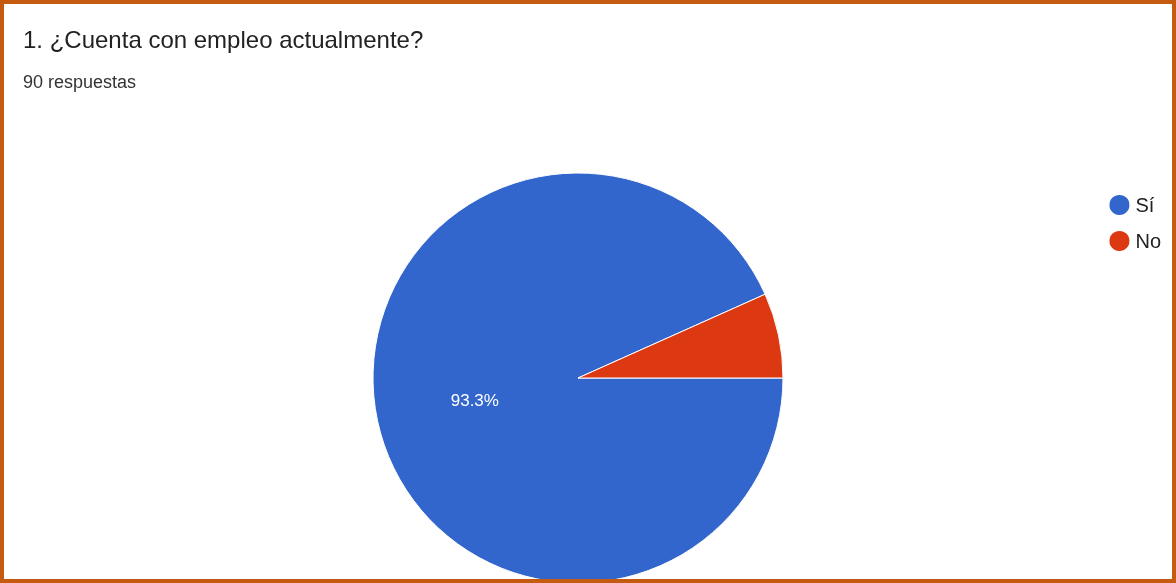  What do you see at coordinates (474, 400) in the screenshot?
I see `data-label: 93.3%` at bounding box center [474, 400].